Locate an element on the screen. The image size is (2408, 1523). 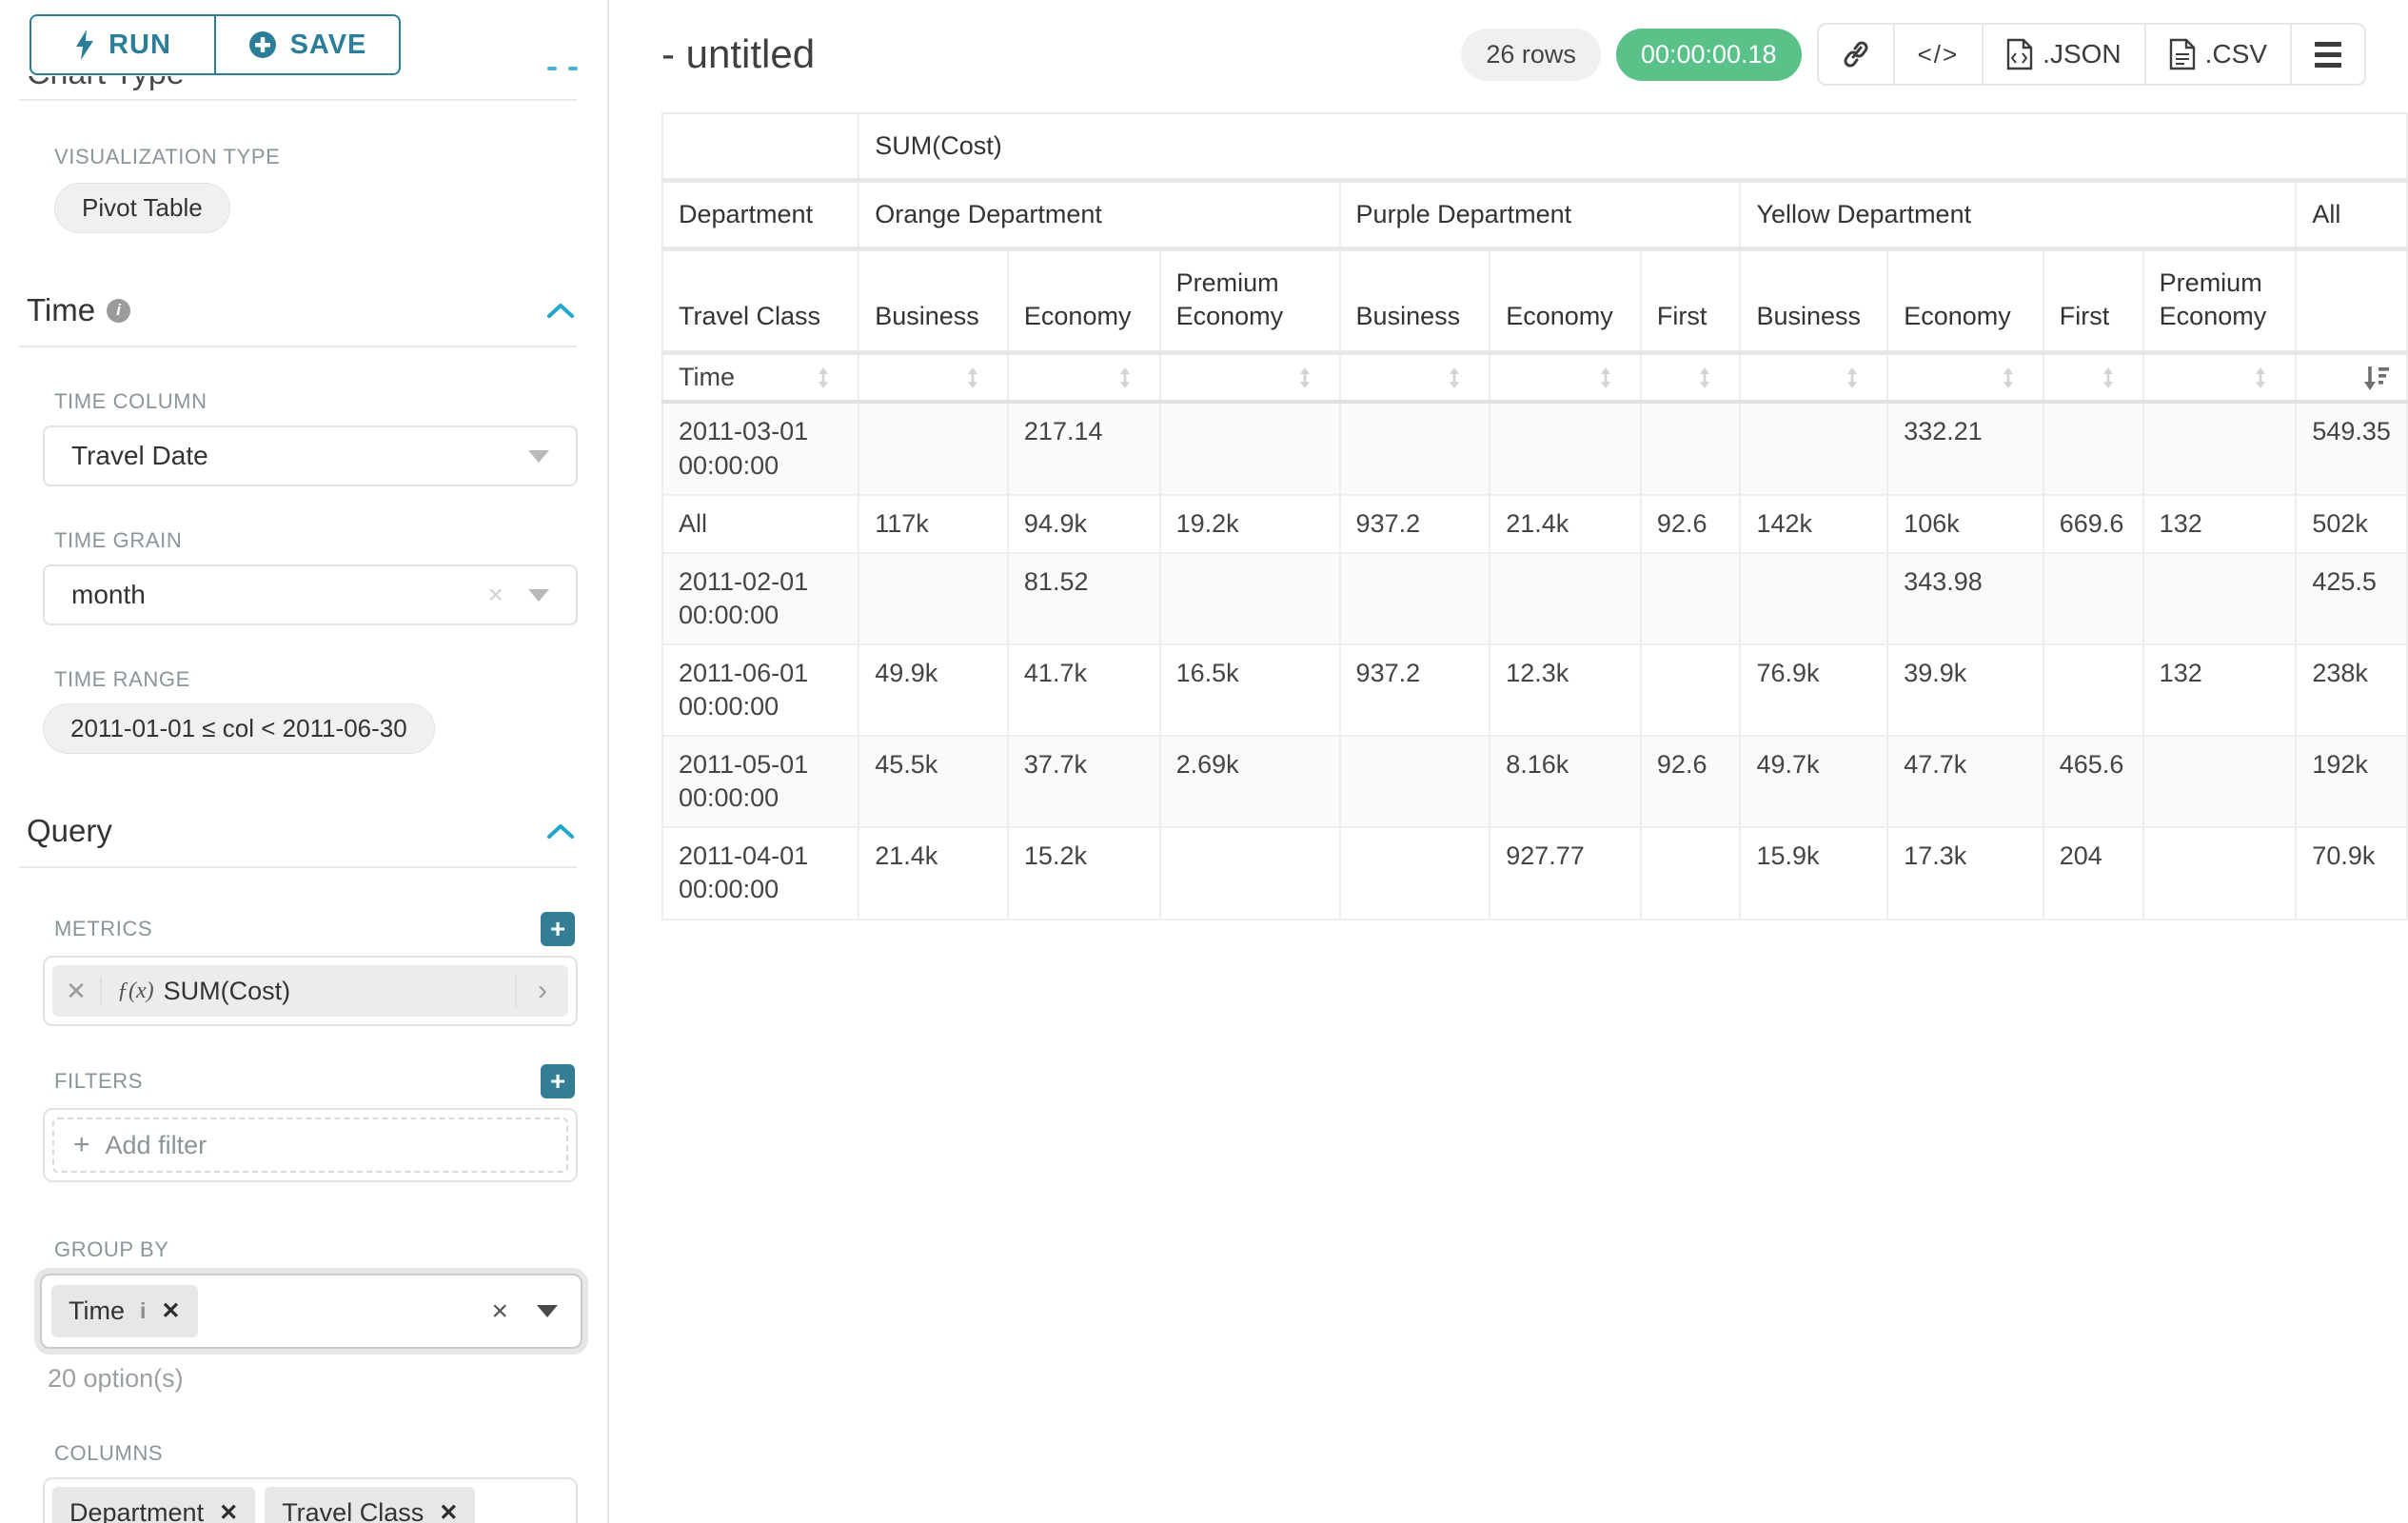
chart-header: - untitled 26 rows 00:00:00.18 </> .JSON is located at coordinates (1508, 43).